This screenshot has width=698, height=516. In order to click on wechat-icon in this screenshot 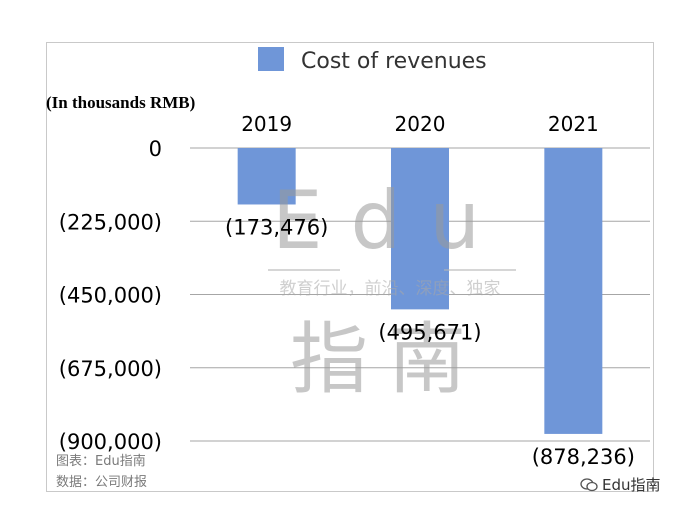, I will do `click(589, 484)`.